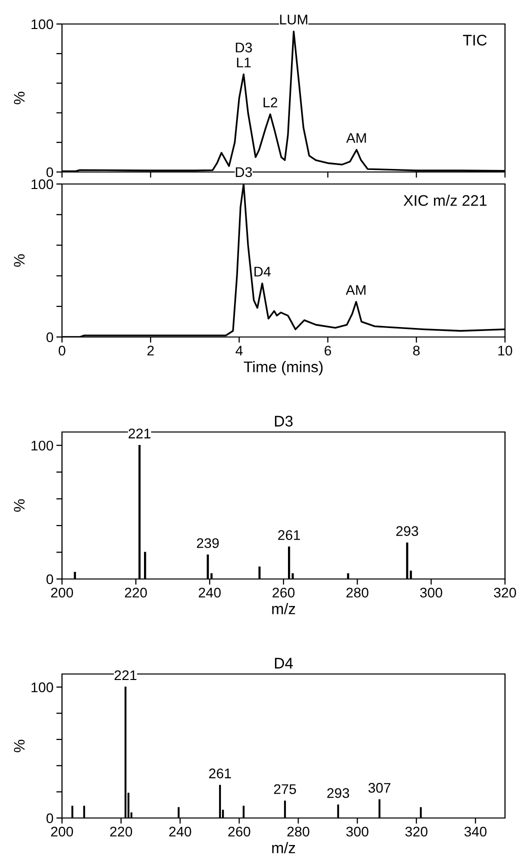 The image size is (525, 868). What do you see at coordinates (285, 789) in the screenshot?
I see `annotation: 275` at bounding box center [285, 789].